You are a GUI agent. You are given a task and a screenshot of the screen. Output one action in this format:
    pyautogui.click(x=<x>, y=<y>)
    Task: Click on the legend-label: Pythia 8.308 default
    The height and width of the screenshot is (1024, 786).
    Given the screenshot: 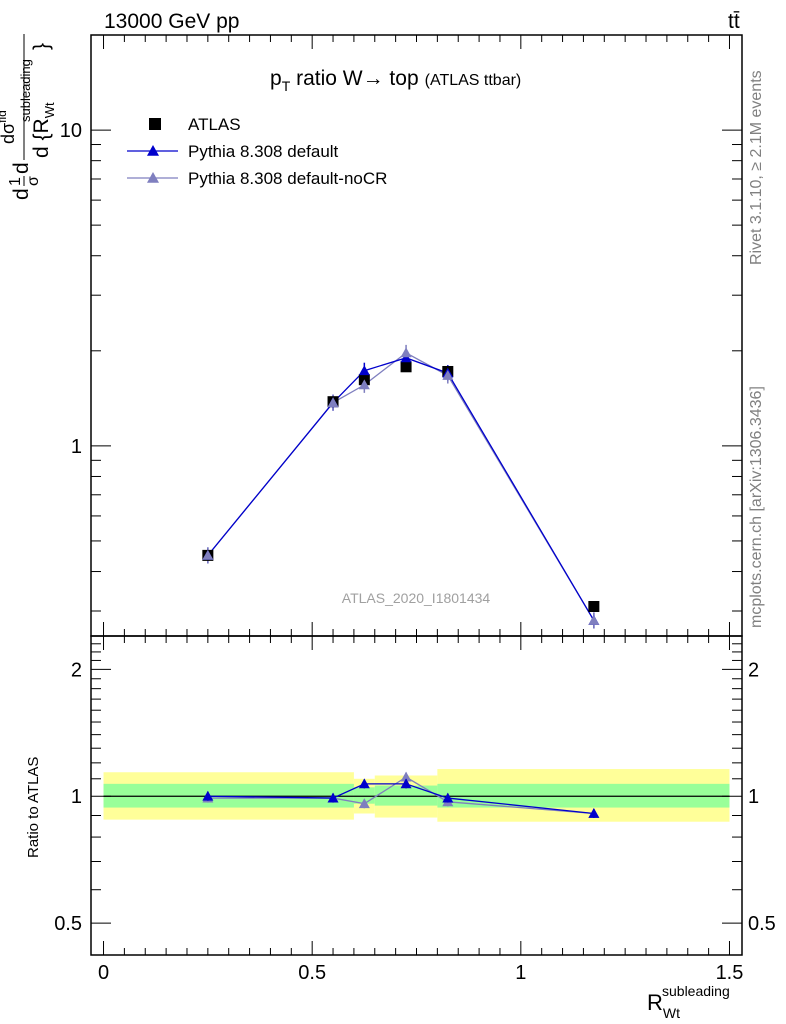 What is the action you would take?
    pyautogui.click(x=263, y=151)
    